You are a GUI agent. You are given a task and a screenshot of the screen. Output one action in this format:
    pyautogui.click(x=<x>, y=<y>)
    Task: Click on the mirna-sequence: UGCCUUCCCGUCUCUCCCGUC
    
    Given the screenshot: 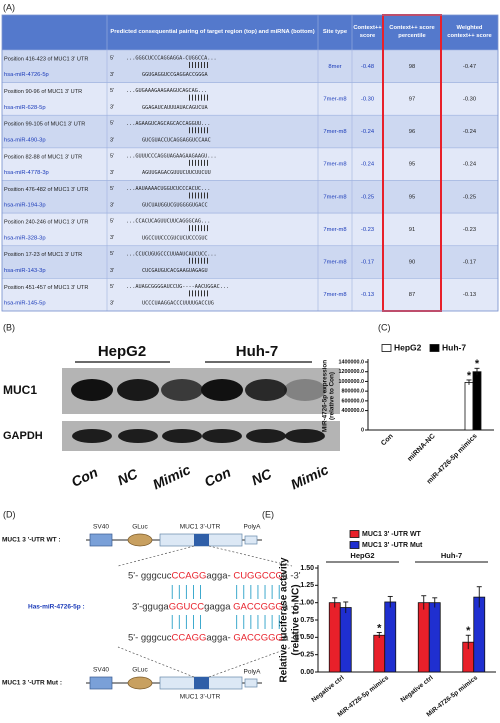 What is the action you would take?
    pyautogui.click(x=175, y=238)
    